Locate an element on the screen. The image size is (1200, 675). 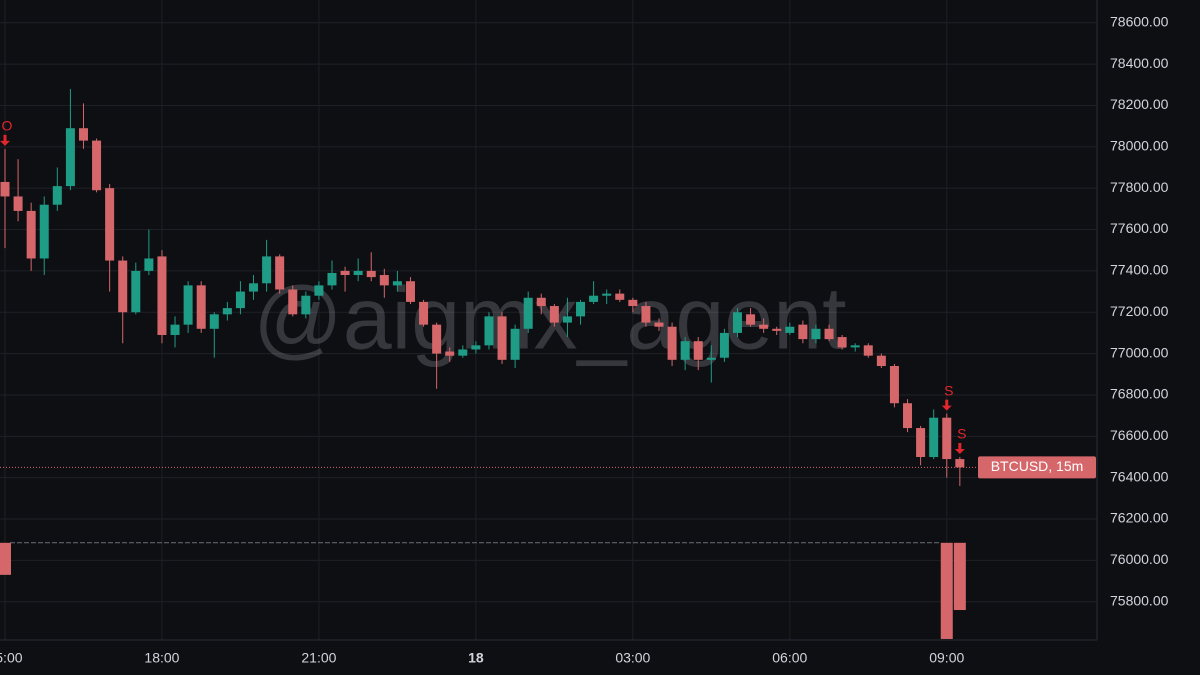
x-tick-label: 06:00 is located at coordinates (789, 658).